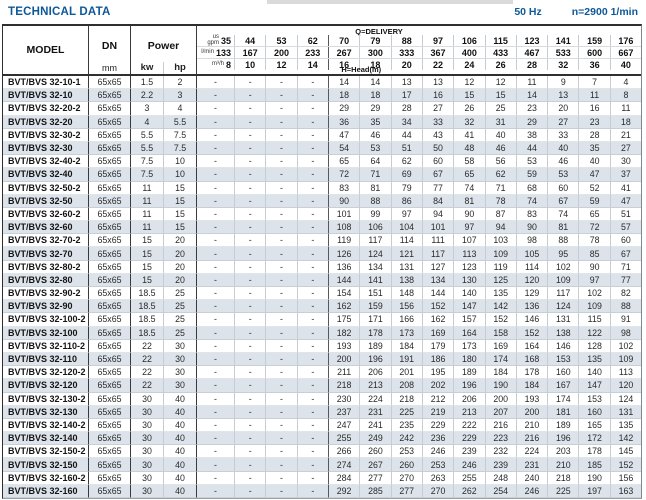  What do you see at coordinates (376, 399) in the screenshot?
I see `head-cell: 224` at bounding box center [376, 399].